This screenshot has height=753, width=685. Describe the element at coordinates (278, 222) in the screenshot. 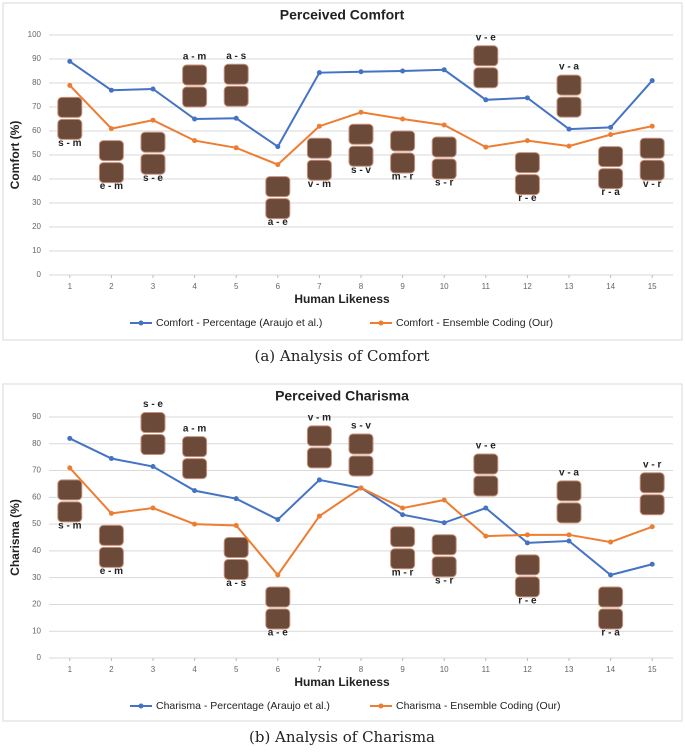

I see `pair-label: a - e` at that location.